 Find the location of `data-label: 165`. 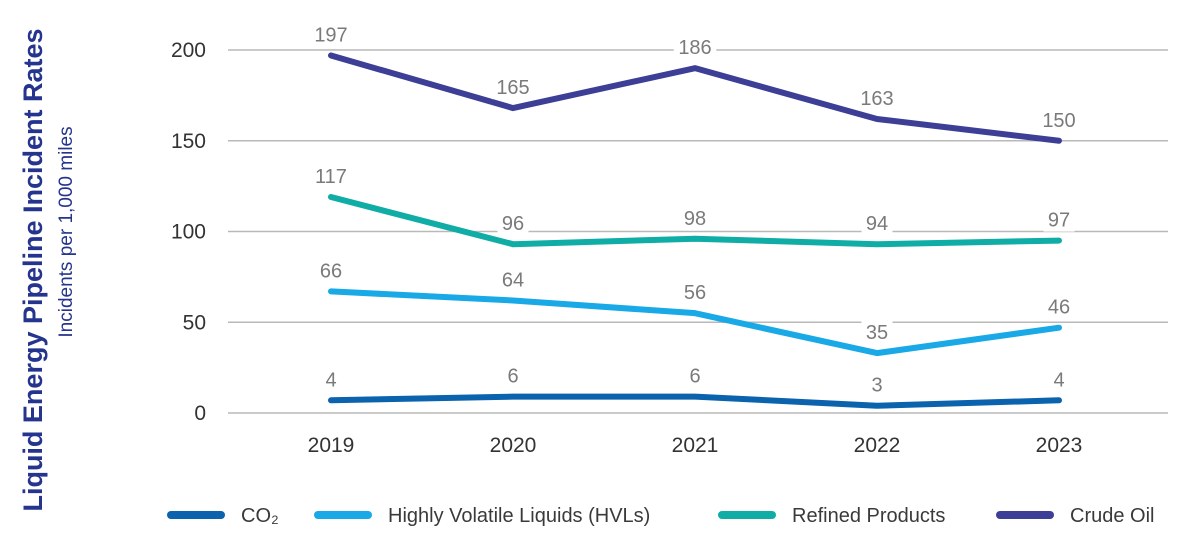

data-label: 165 is located at coordinates (512, 88).